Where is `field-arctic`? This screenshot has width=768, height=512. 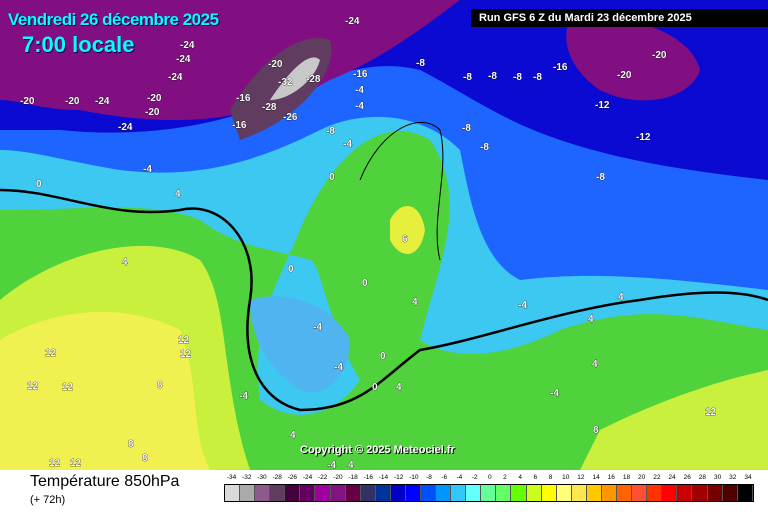
field-arctic is located at coordinates (230, 60).